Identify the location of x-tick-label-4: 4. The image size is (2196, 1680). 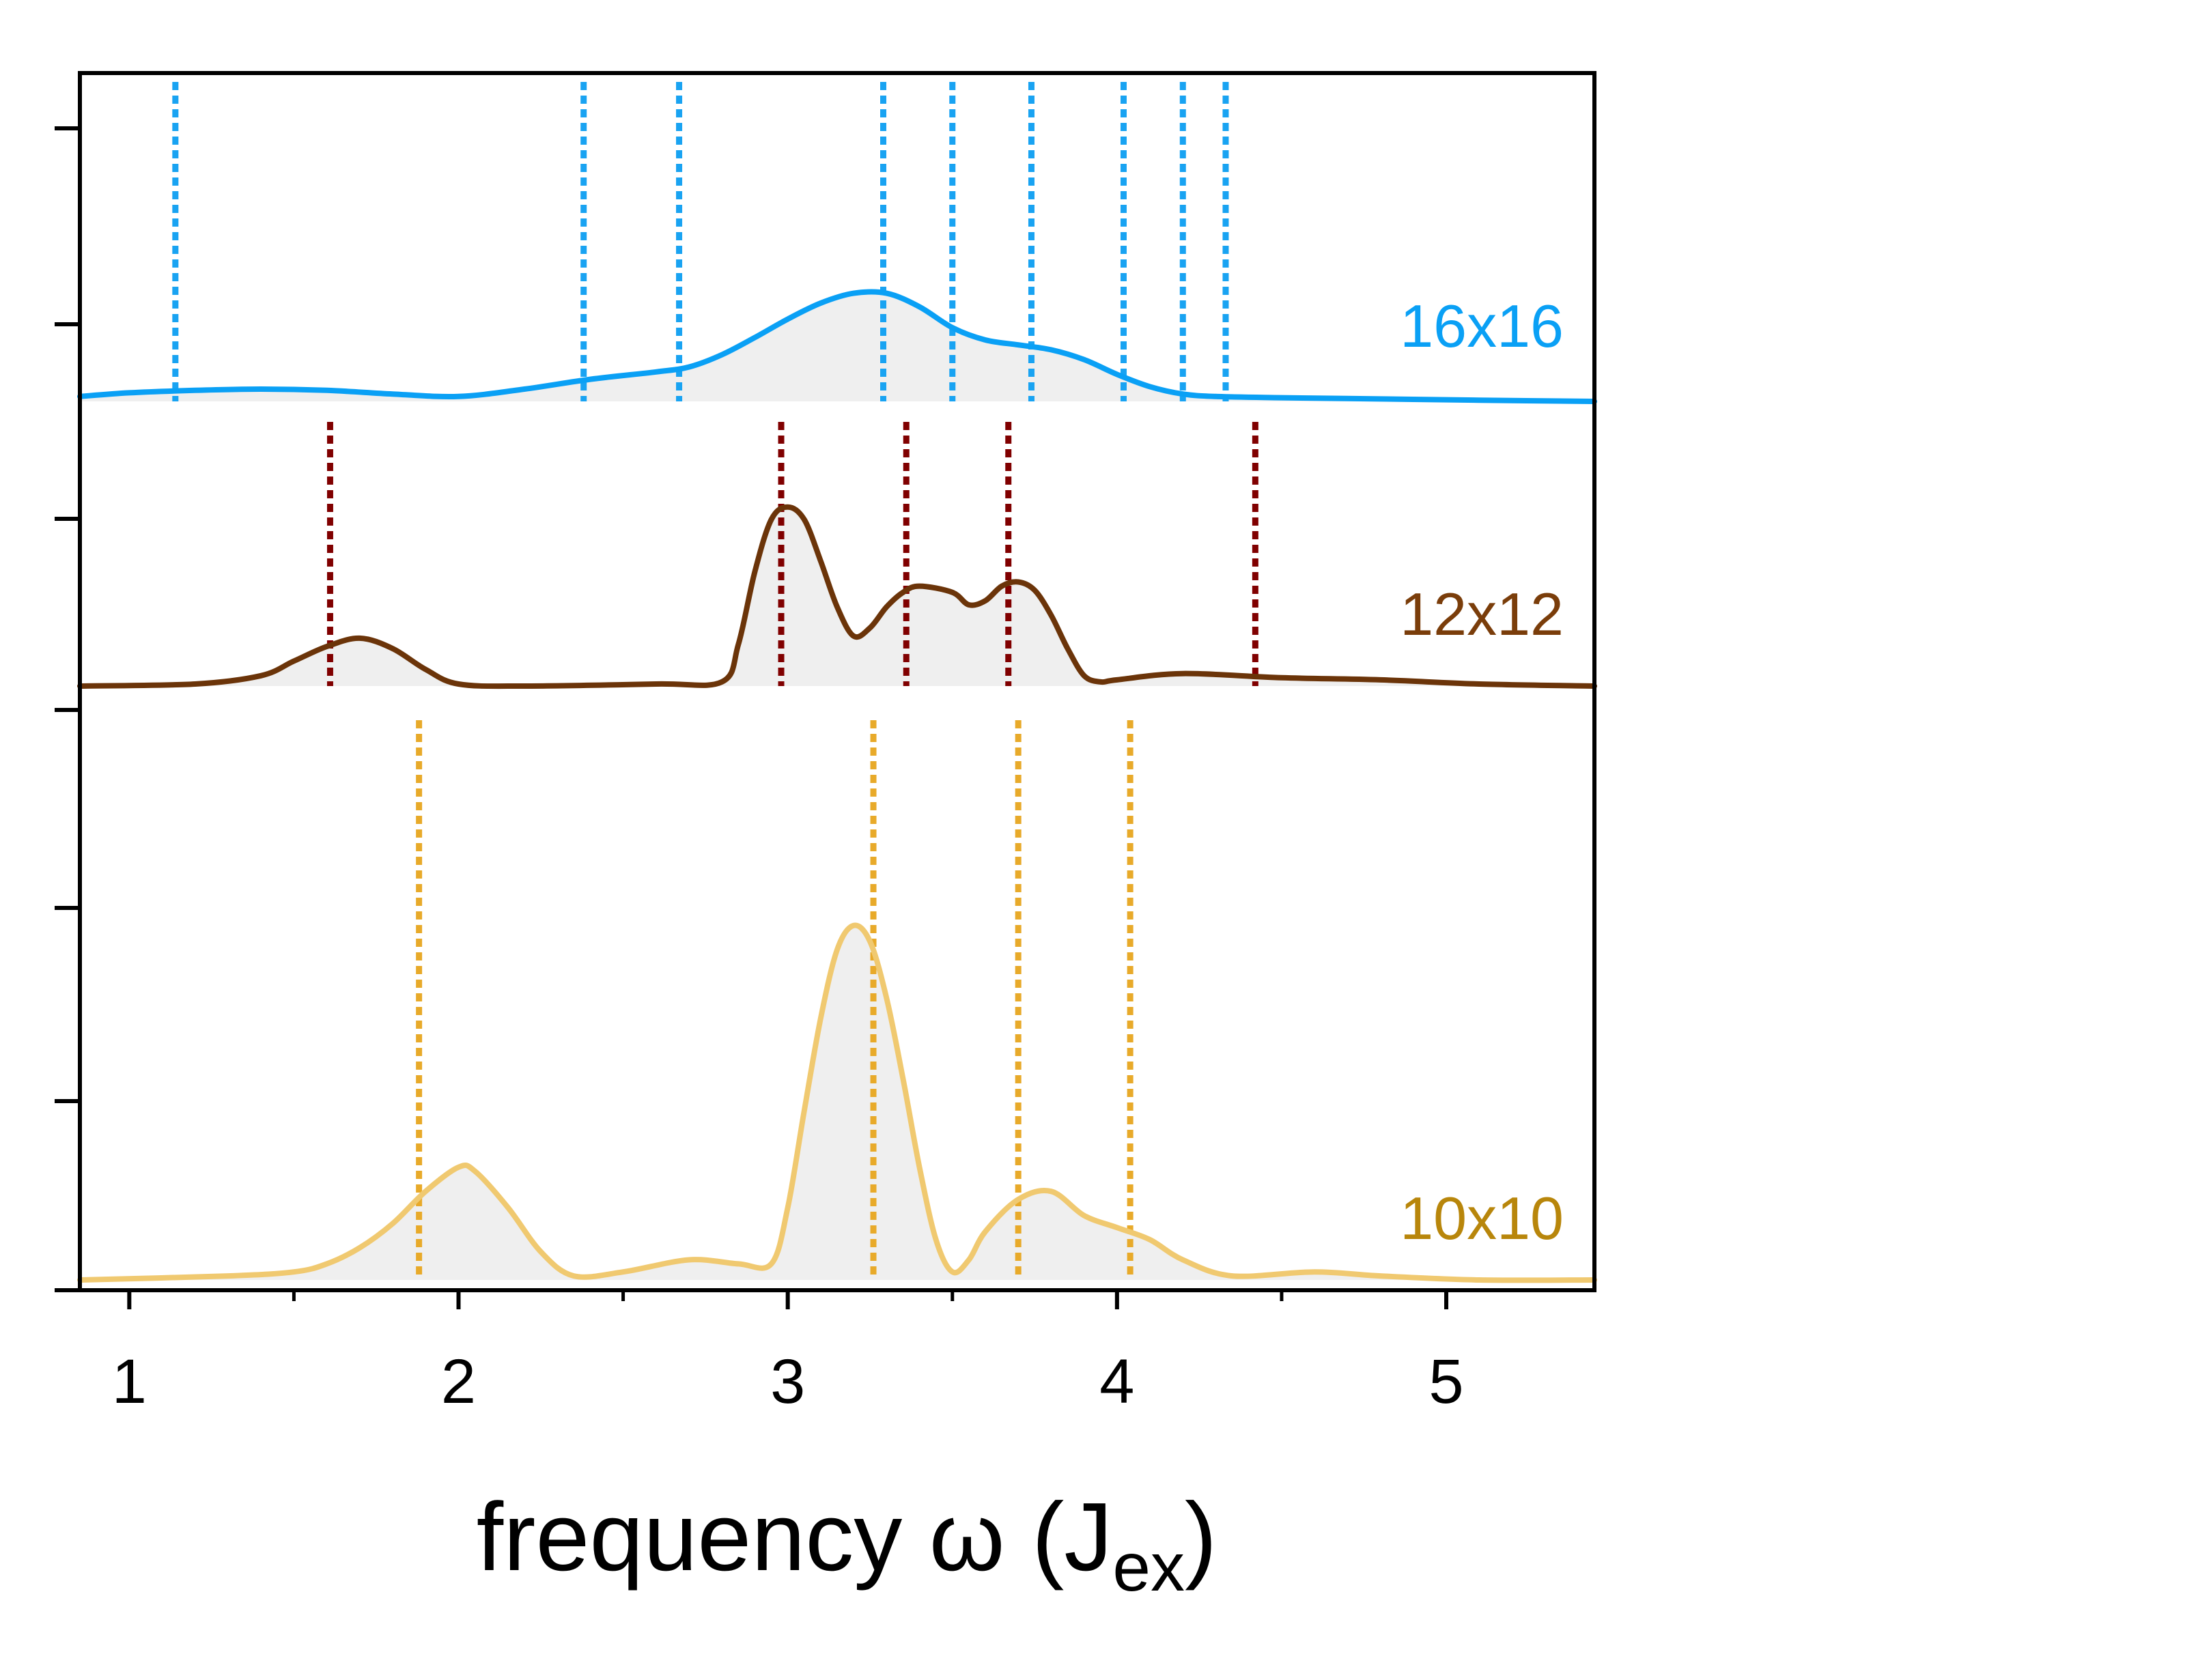
(1116, 1381).